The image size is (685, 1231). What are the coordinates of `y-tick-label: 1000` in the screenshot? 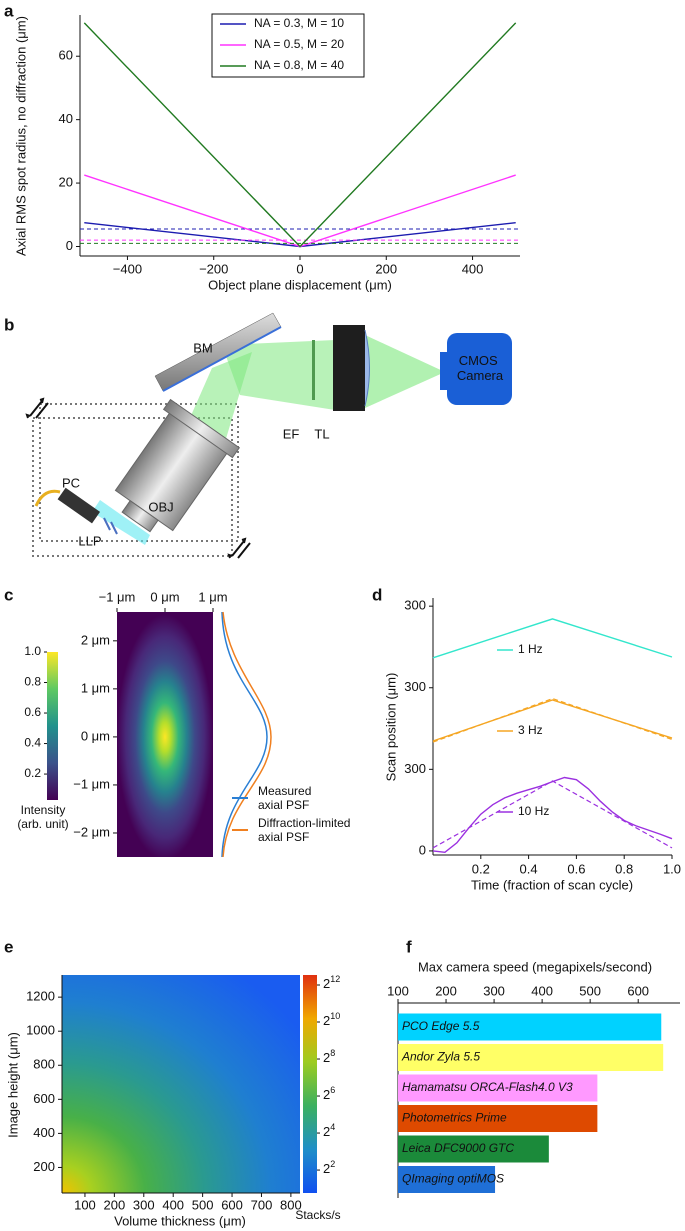 It's located at (40, 1030).